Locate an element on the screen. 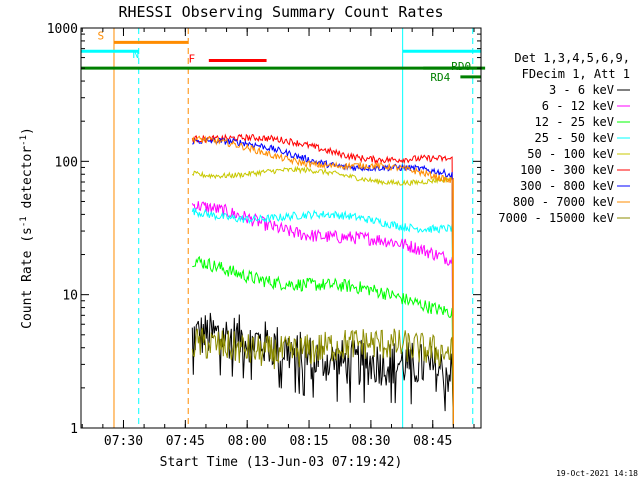  annotation-label-RD4: RD4 is located at coordinates (440, 77).